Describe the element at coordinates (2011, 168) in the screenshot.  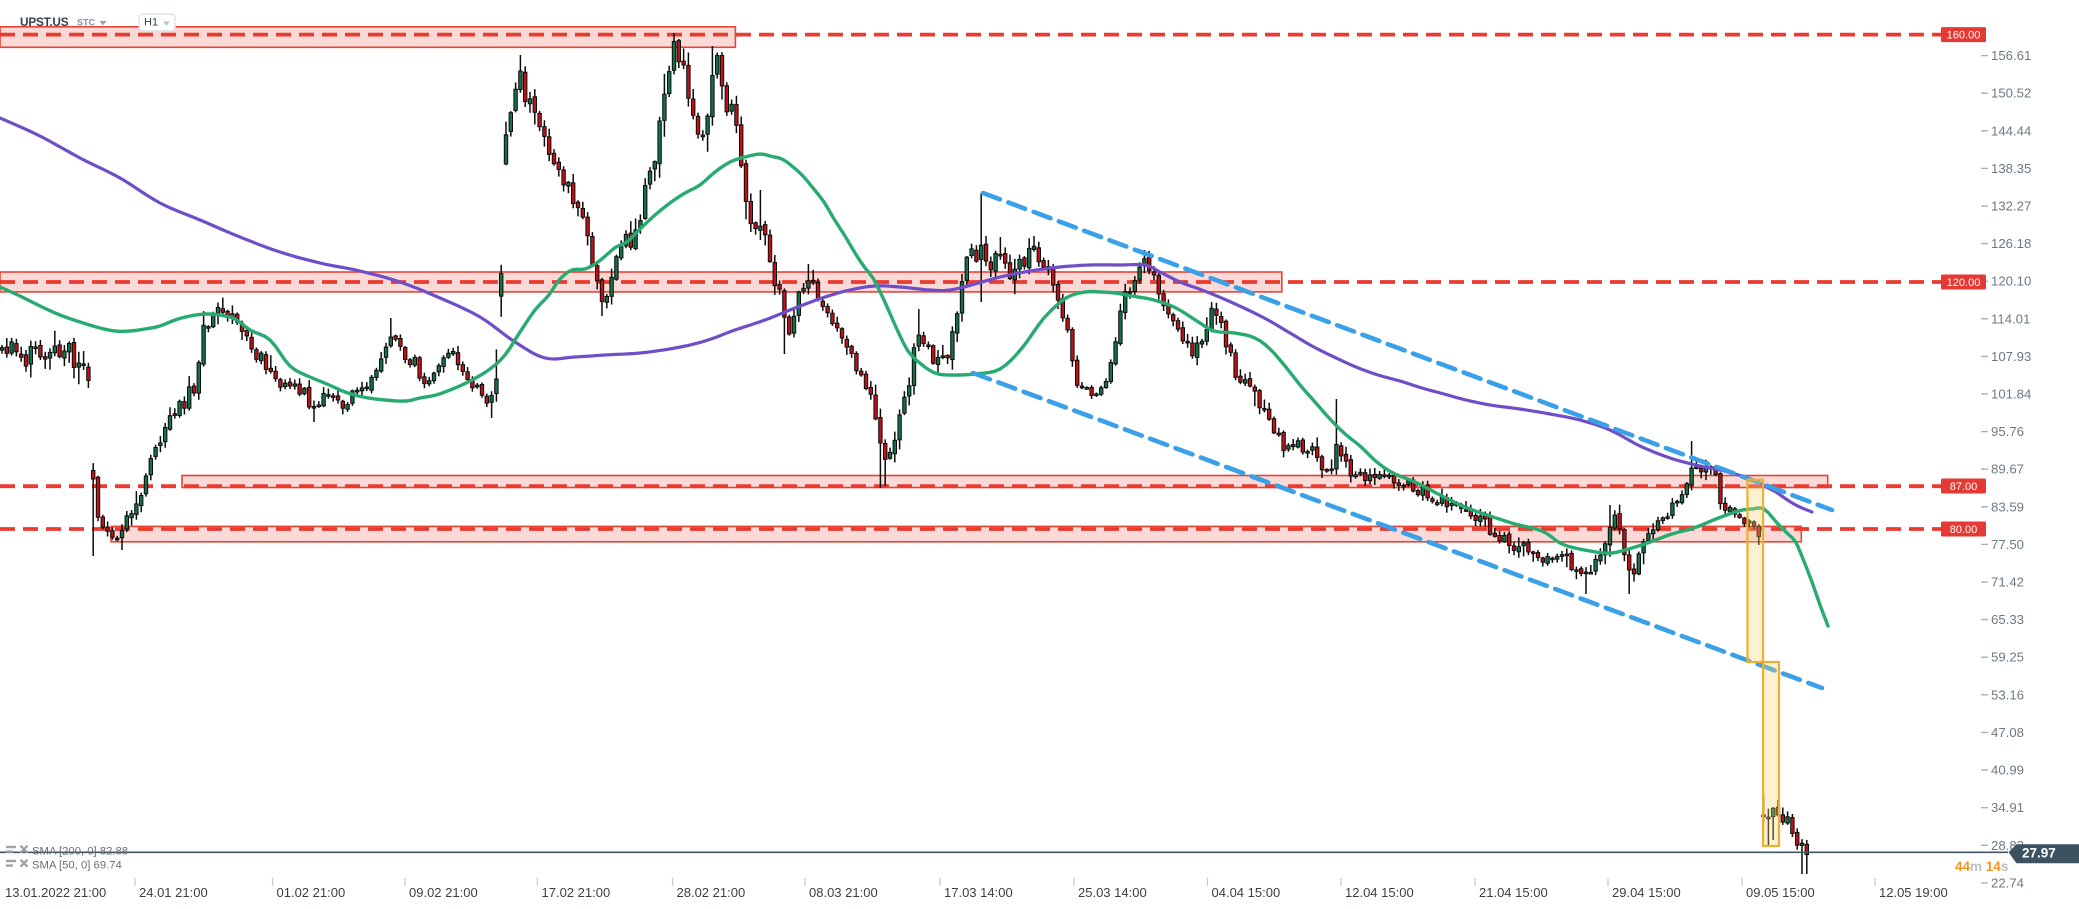
I see `svg-text: 138.35` at that location.